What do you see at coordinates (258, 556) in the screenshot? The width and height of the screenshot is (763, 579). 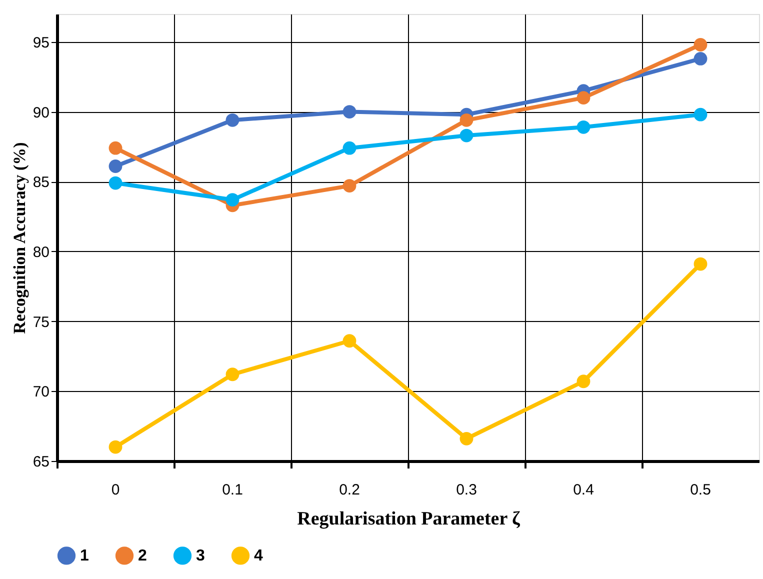 I see `legend-label: 4` at bounding box center [258, 556].